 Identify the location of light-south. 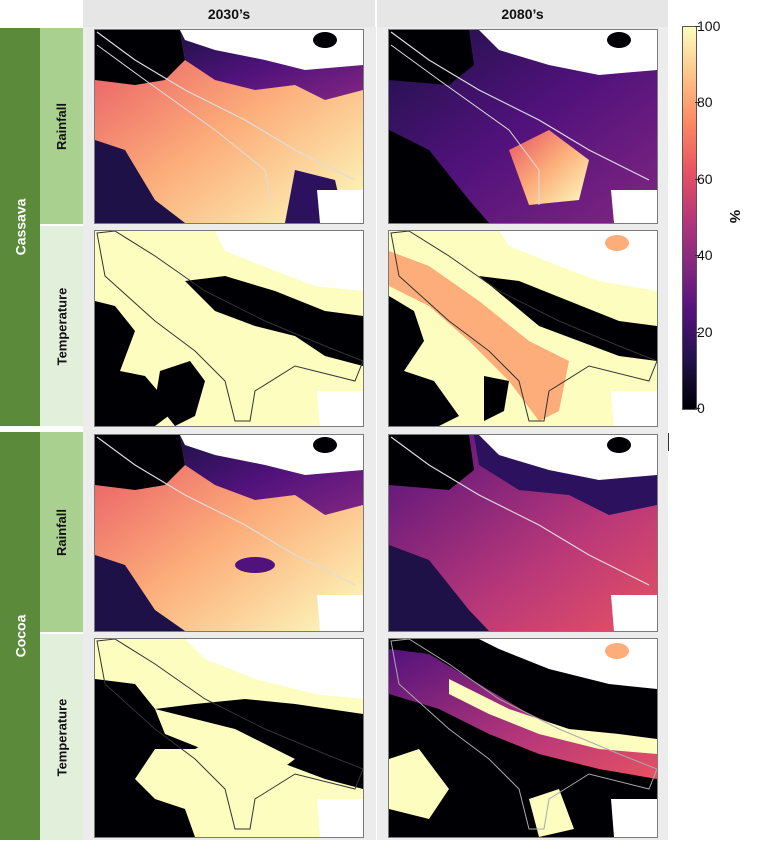
(551, 813).